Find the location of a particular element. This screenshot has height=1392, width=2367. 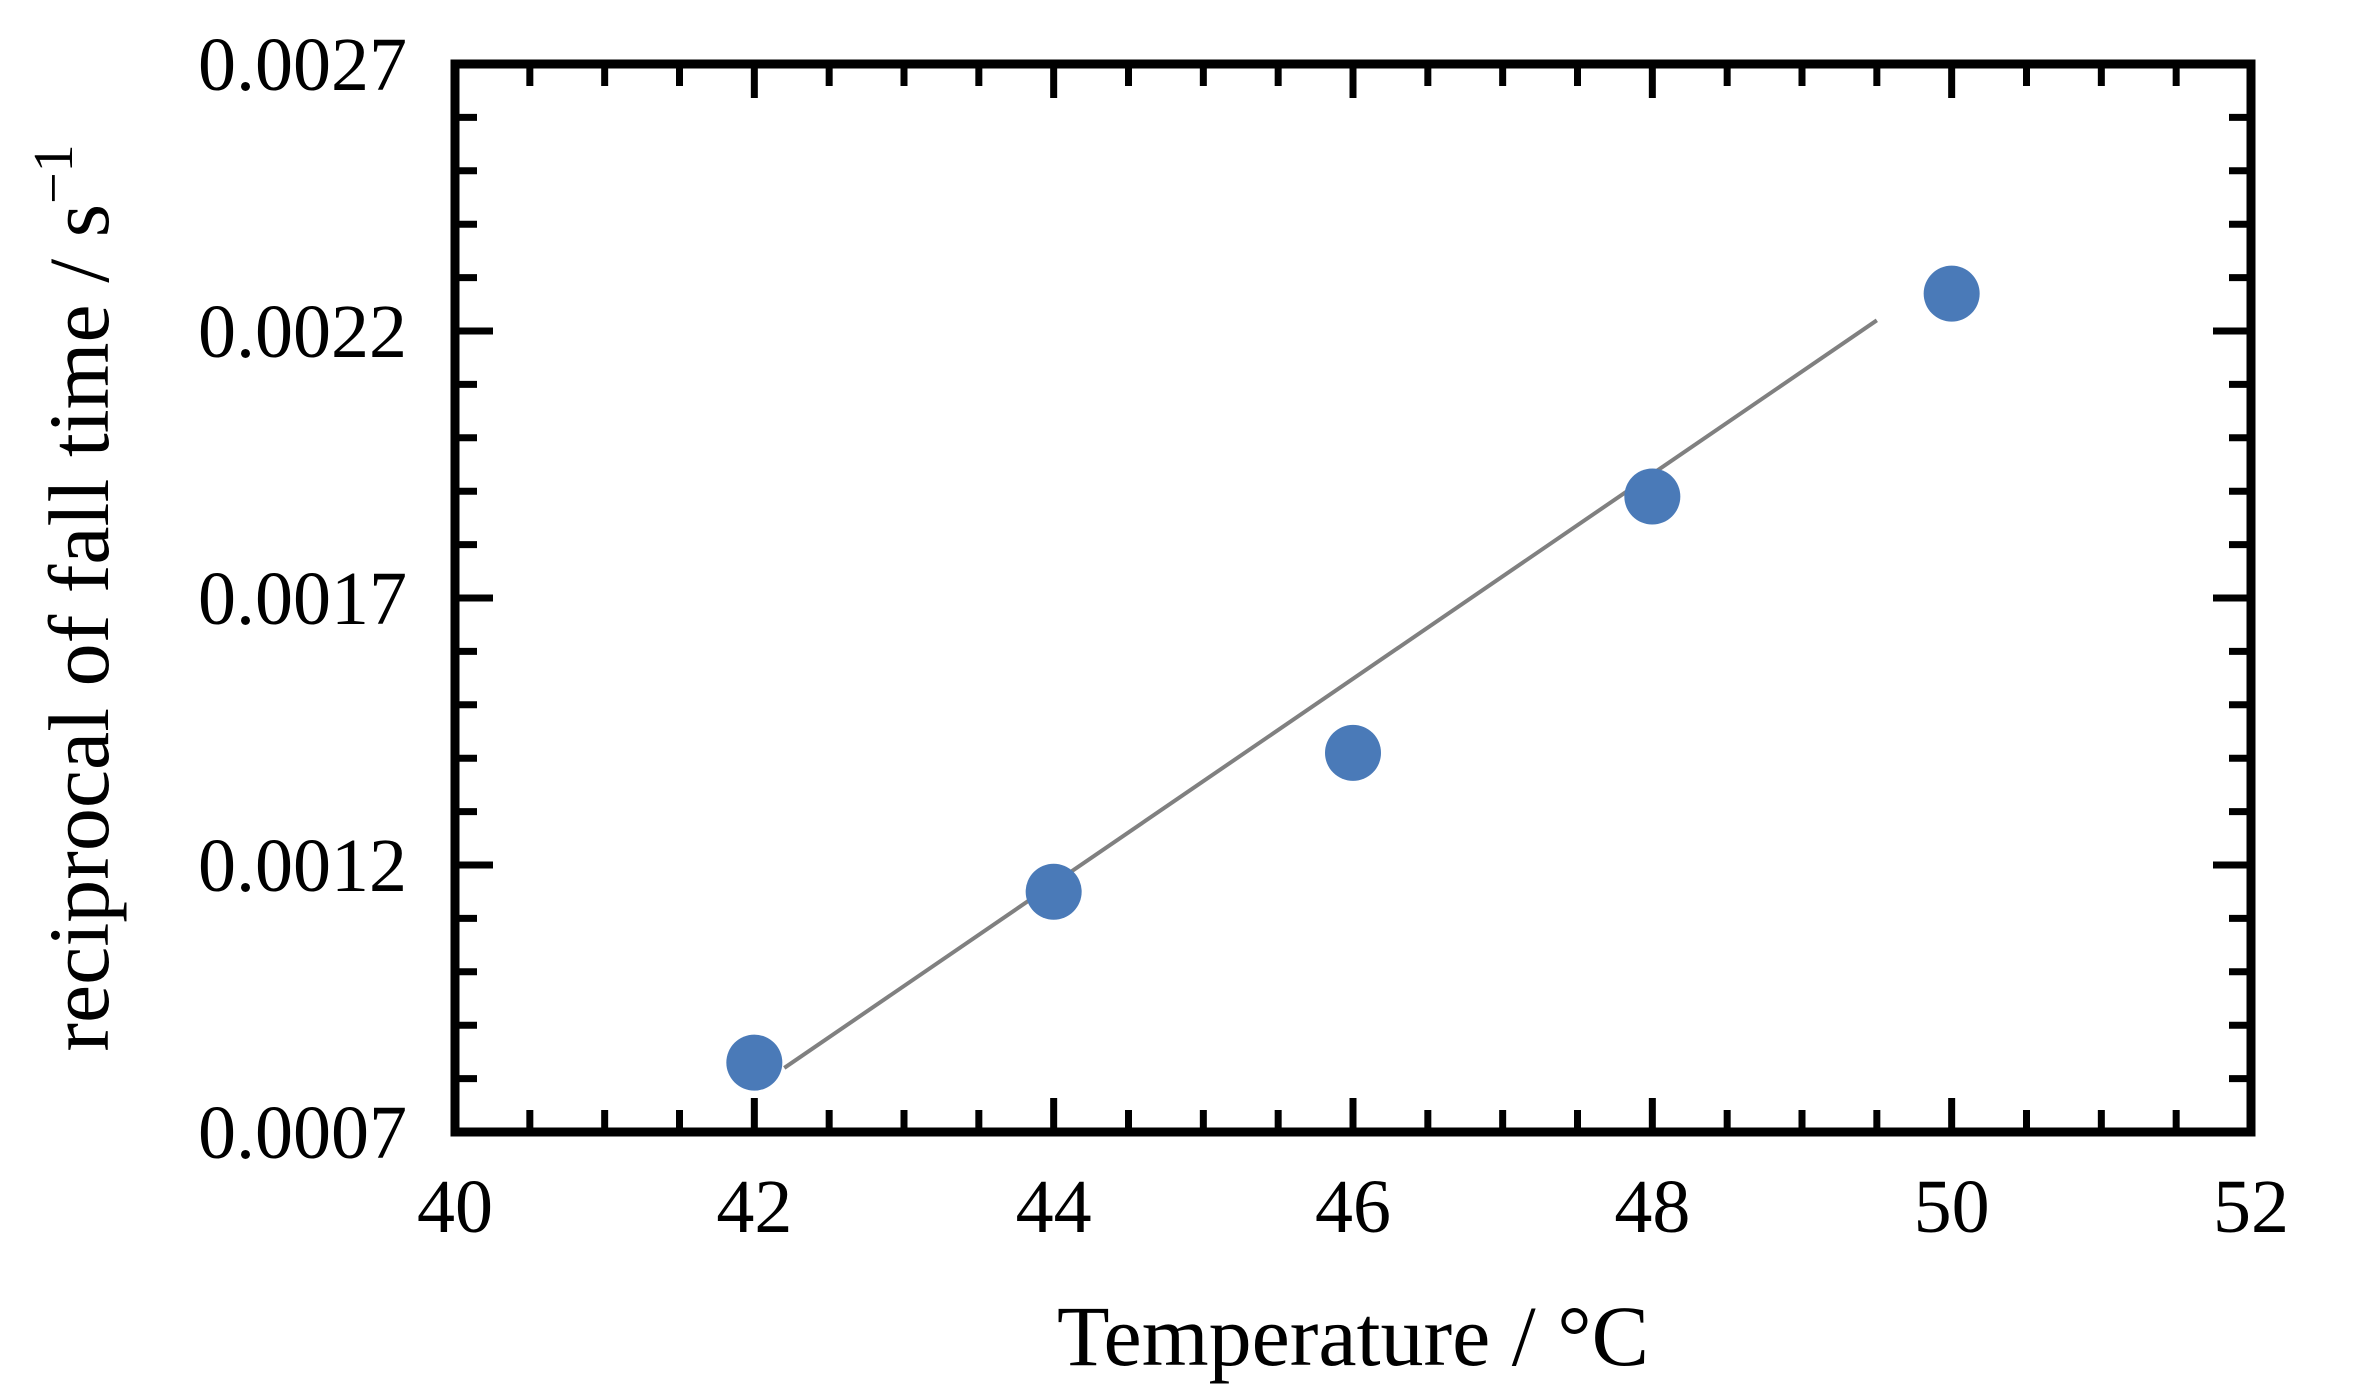

y-tick-label: 0.0027 is located at coordinates (302, 65).